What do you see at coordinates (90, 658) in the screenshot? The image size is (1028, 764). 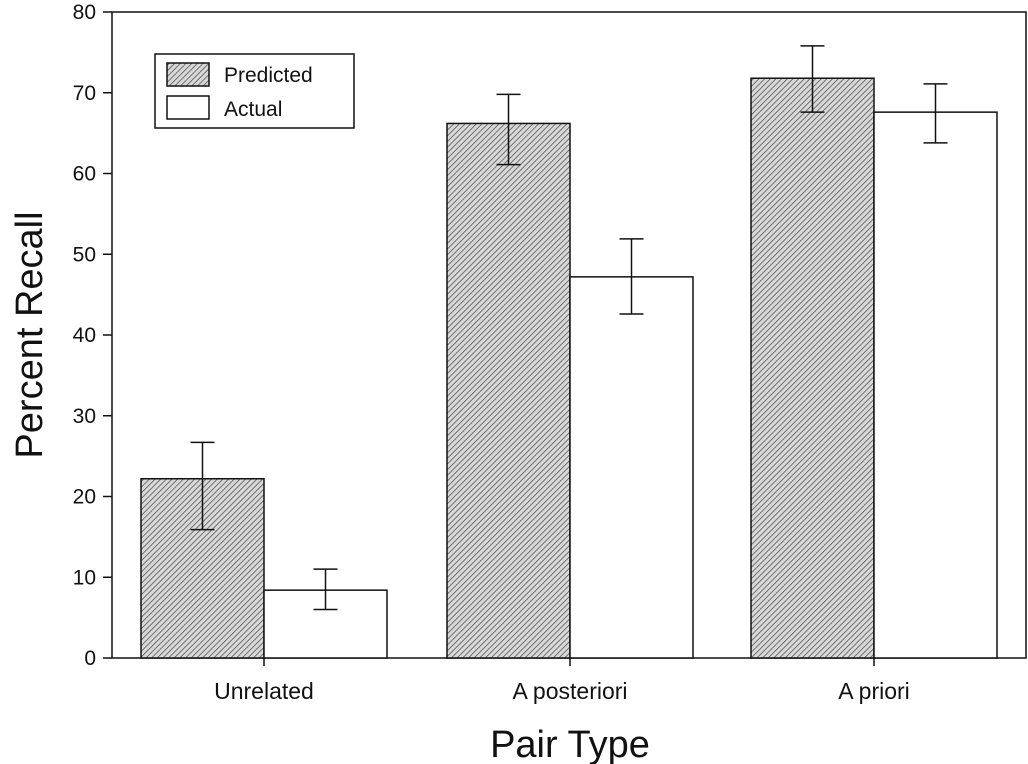 I see `y-tick-label: 0` at bounding box center [90, 658].